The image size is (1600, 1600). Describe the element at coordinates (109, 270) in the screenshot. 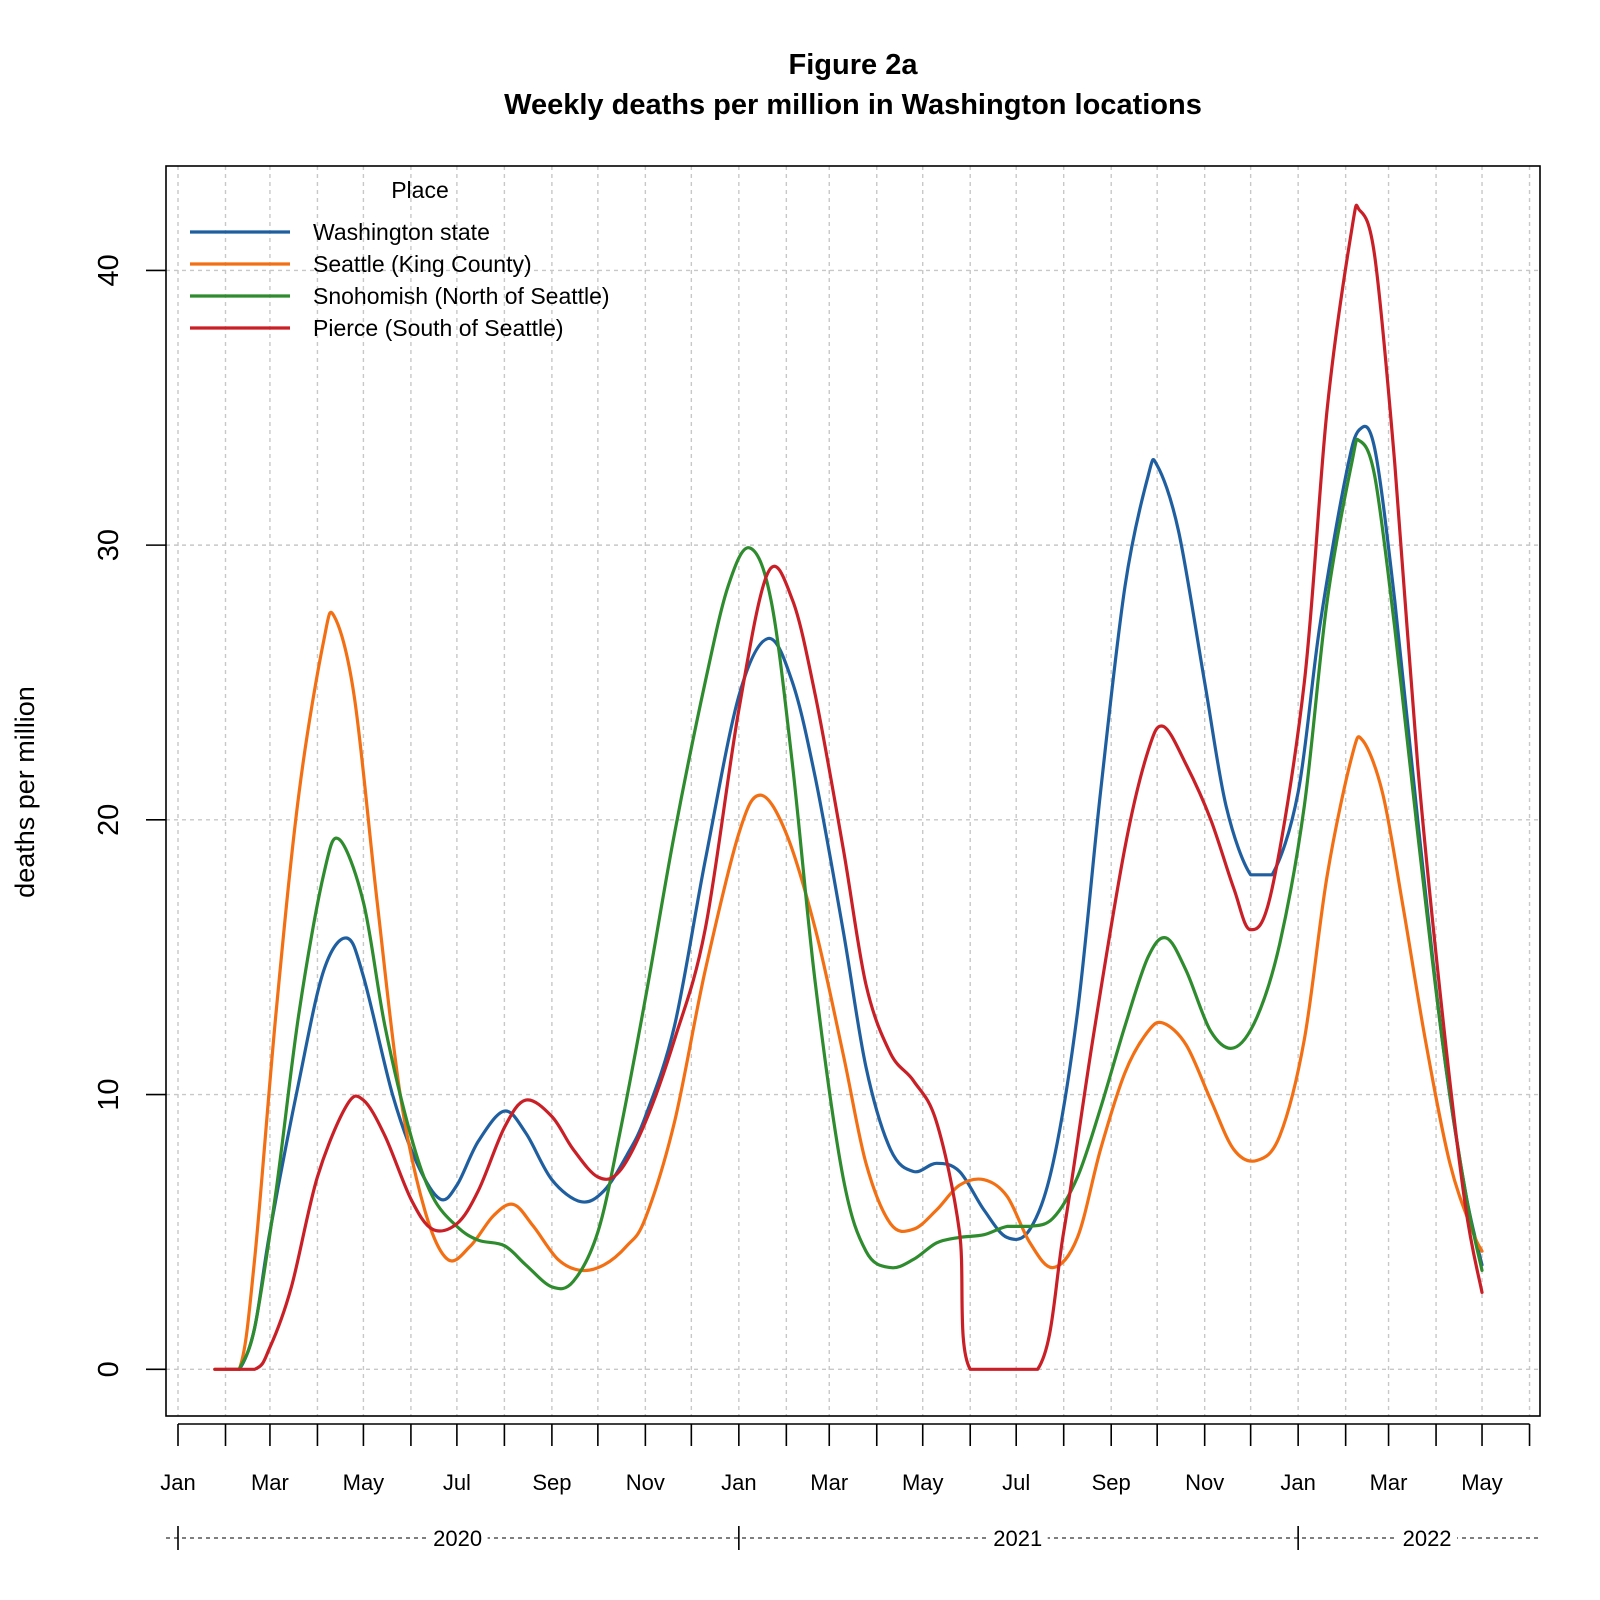

I see `y-tick-label: 40` at that location.